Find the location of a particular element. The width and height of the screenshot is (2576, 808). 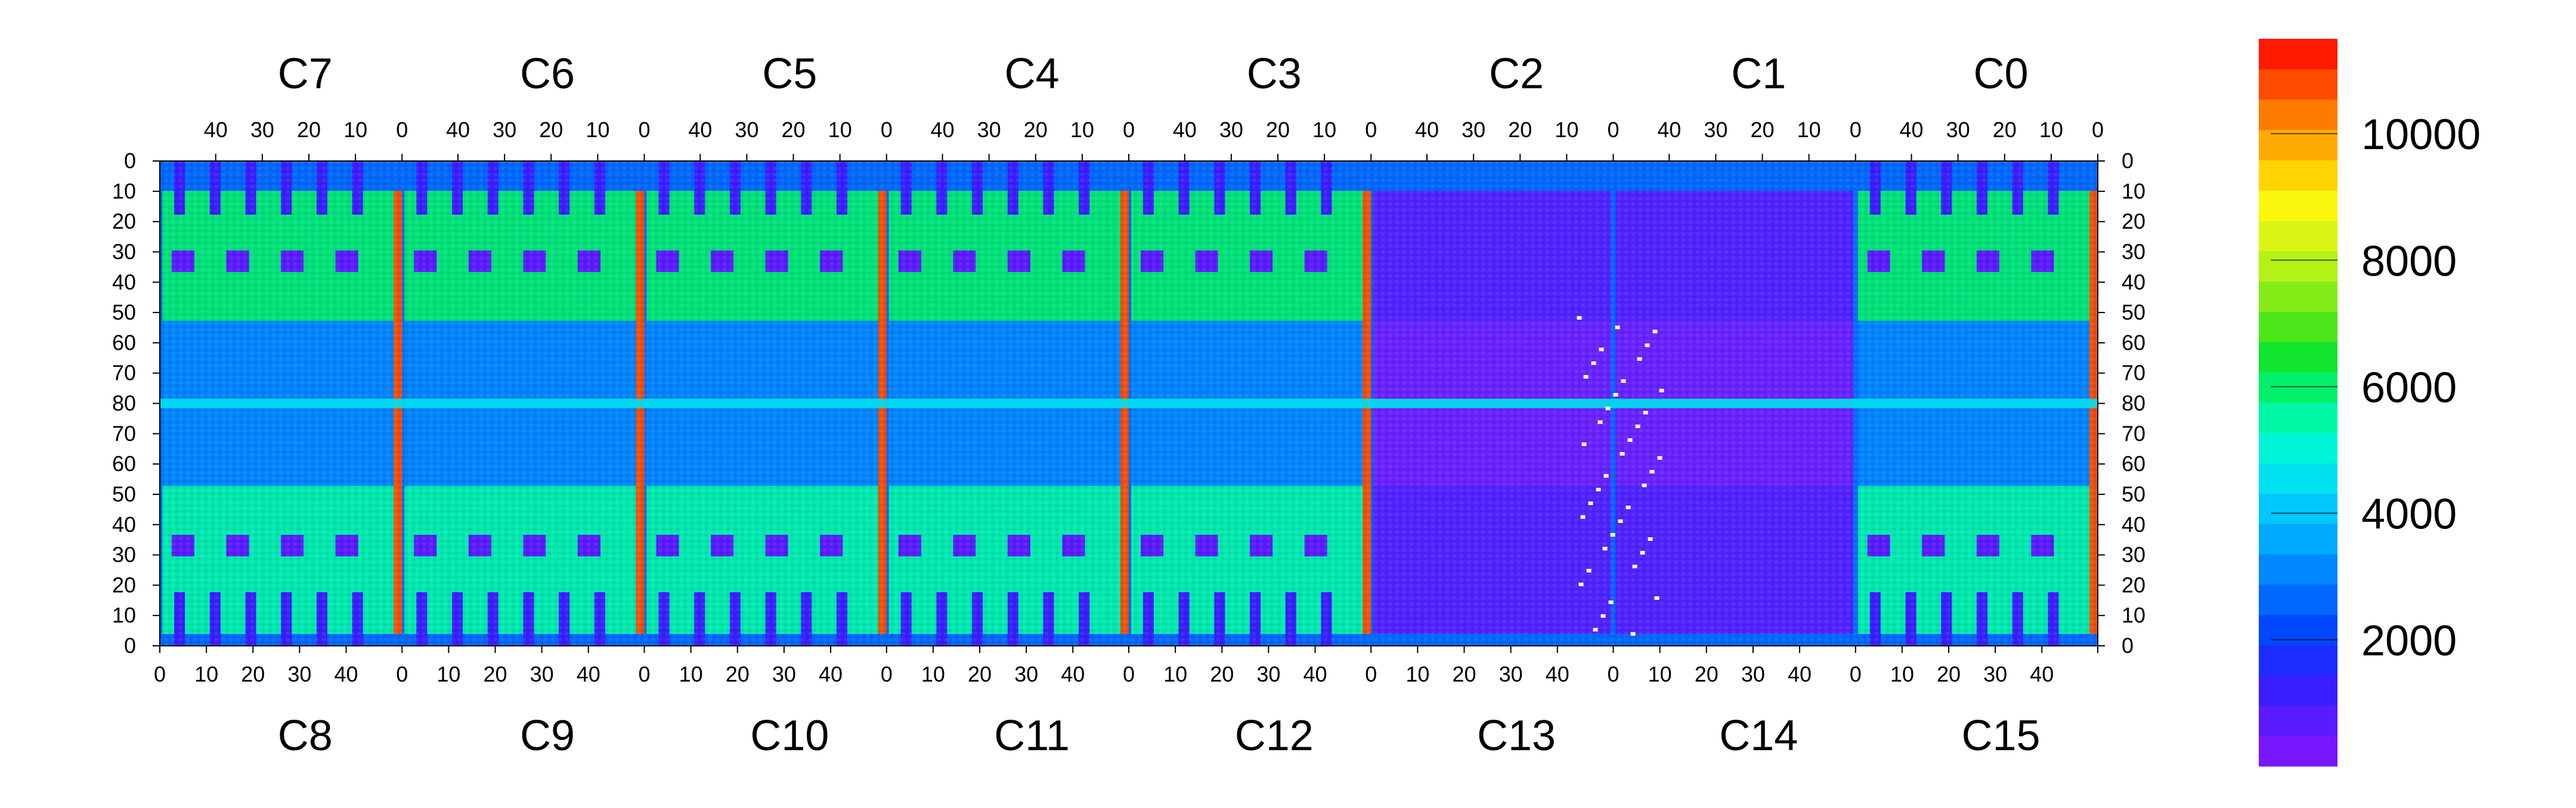

chip-label-bottom: C12 is located at coordinates (1274, 736).